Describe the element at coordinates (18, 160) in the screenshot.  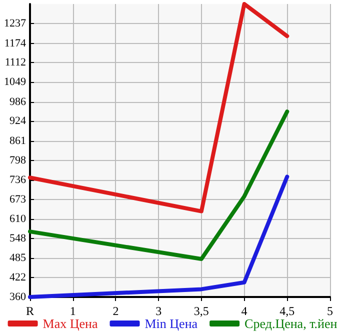
I see `y-tick-label: 798` at that location.